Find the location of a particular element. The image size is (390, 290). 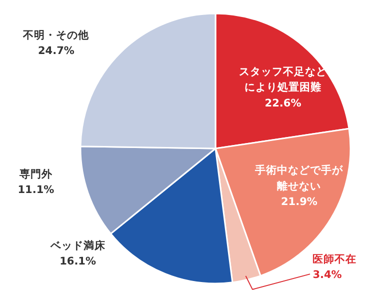

slice-label: 手術中などで手が離せない is located at coordinates (299, 178).